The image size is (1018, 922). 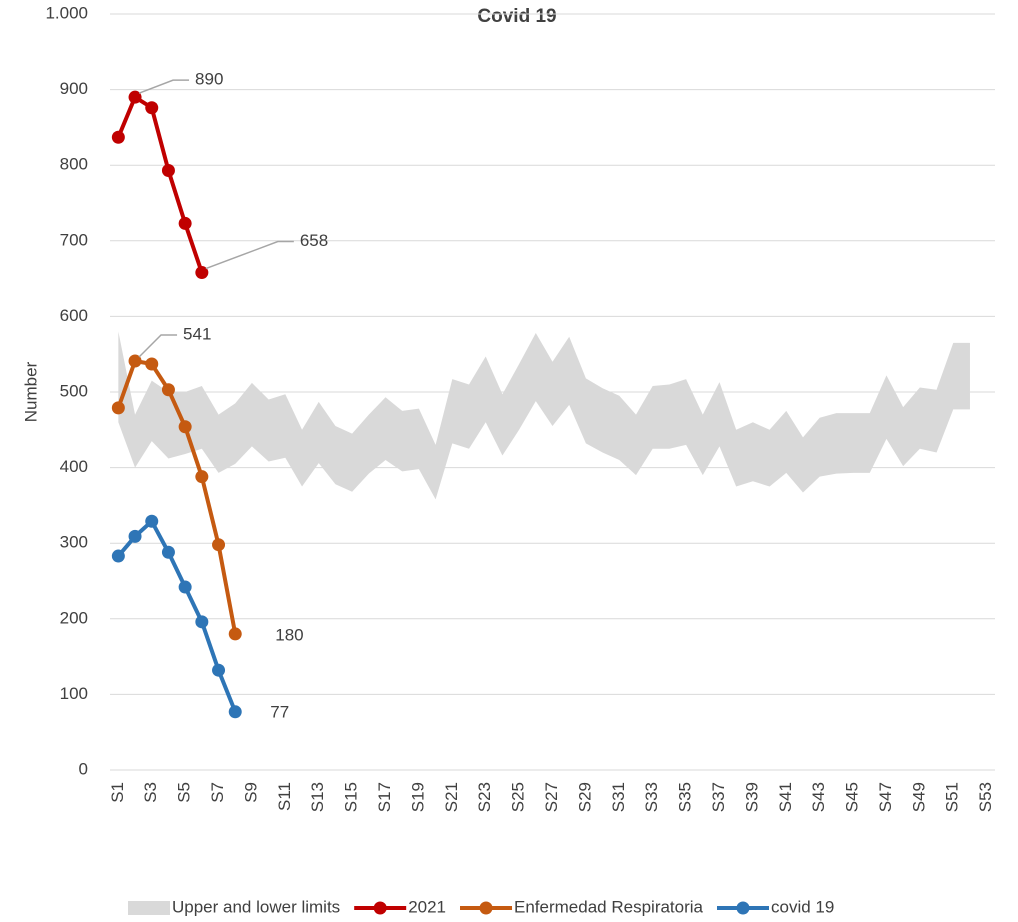 I want to click on y-tick-label: 600, so click(x=74, y=315).